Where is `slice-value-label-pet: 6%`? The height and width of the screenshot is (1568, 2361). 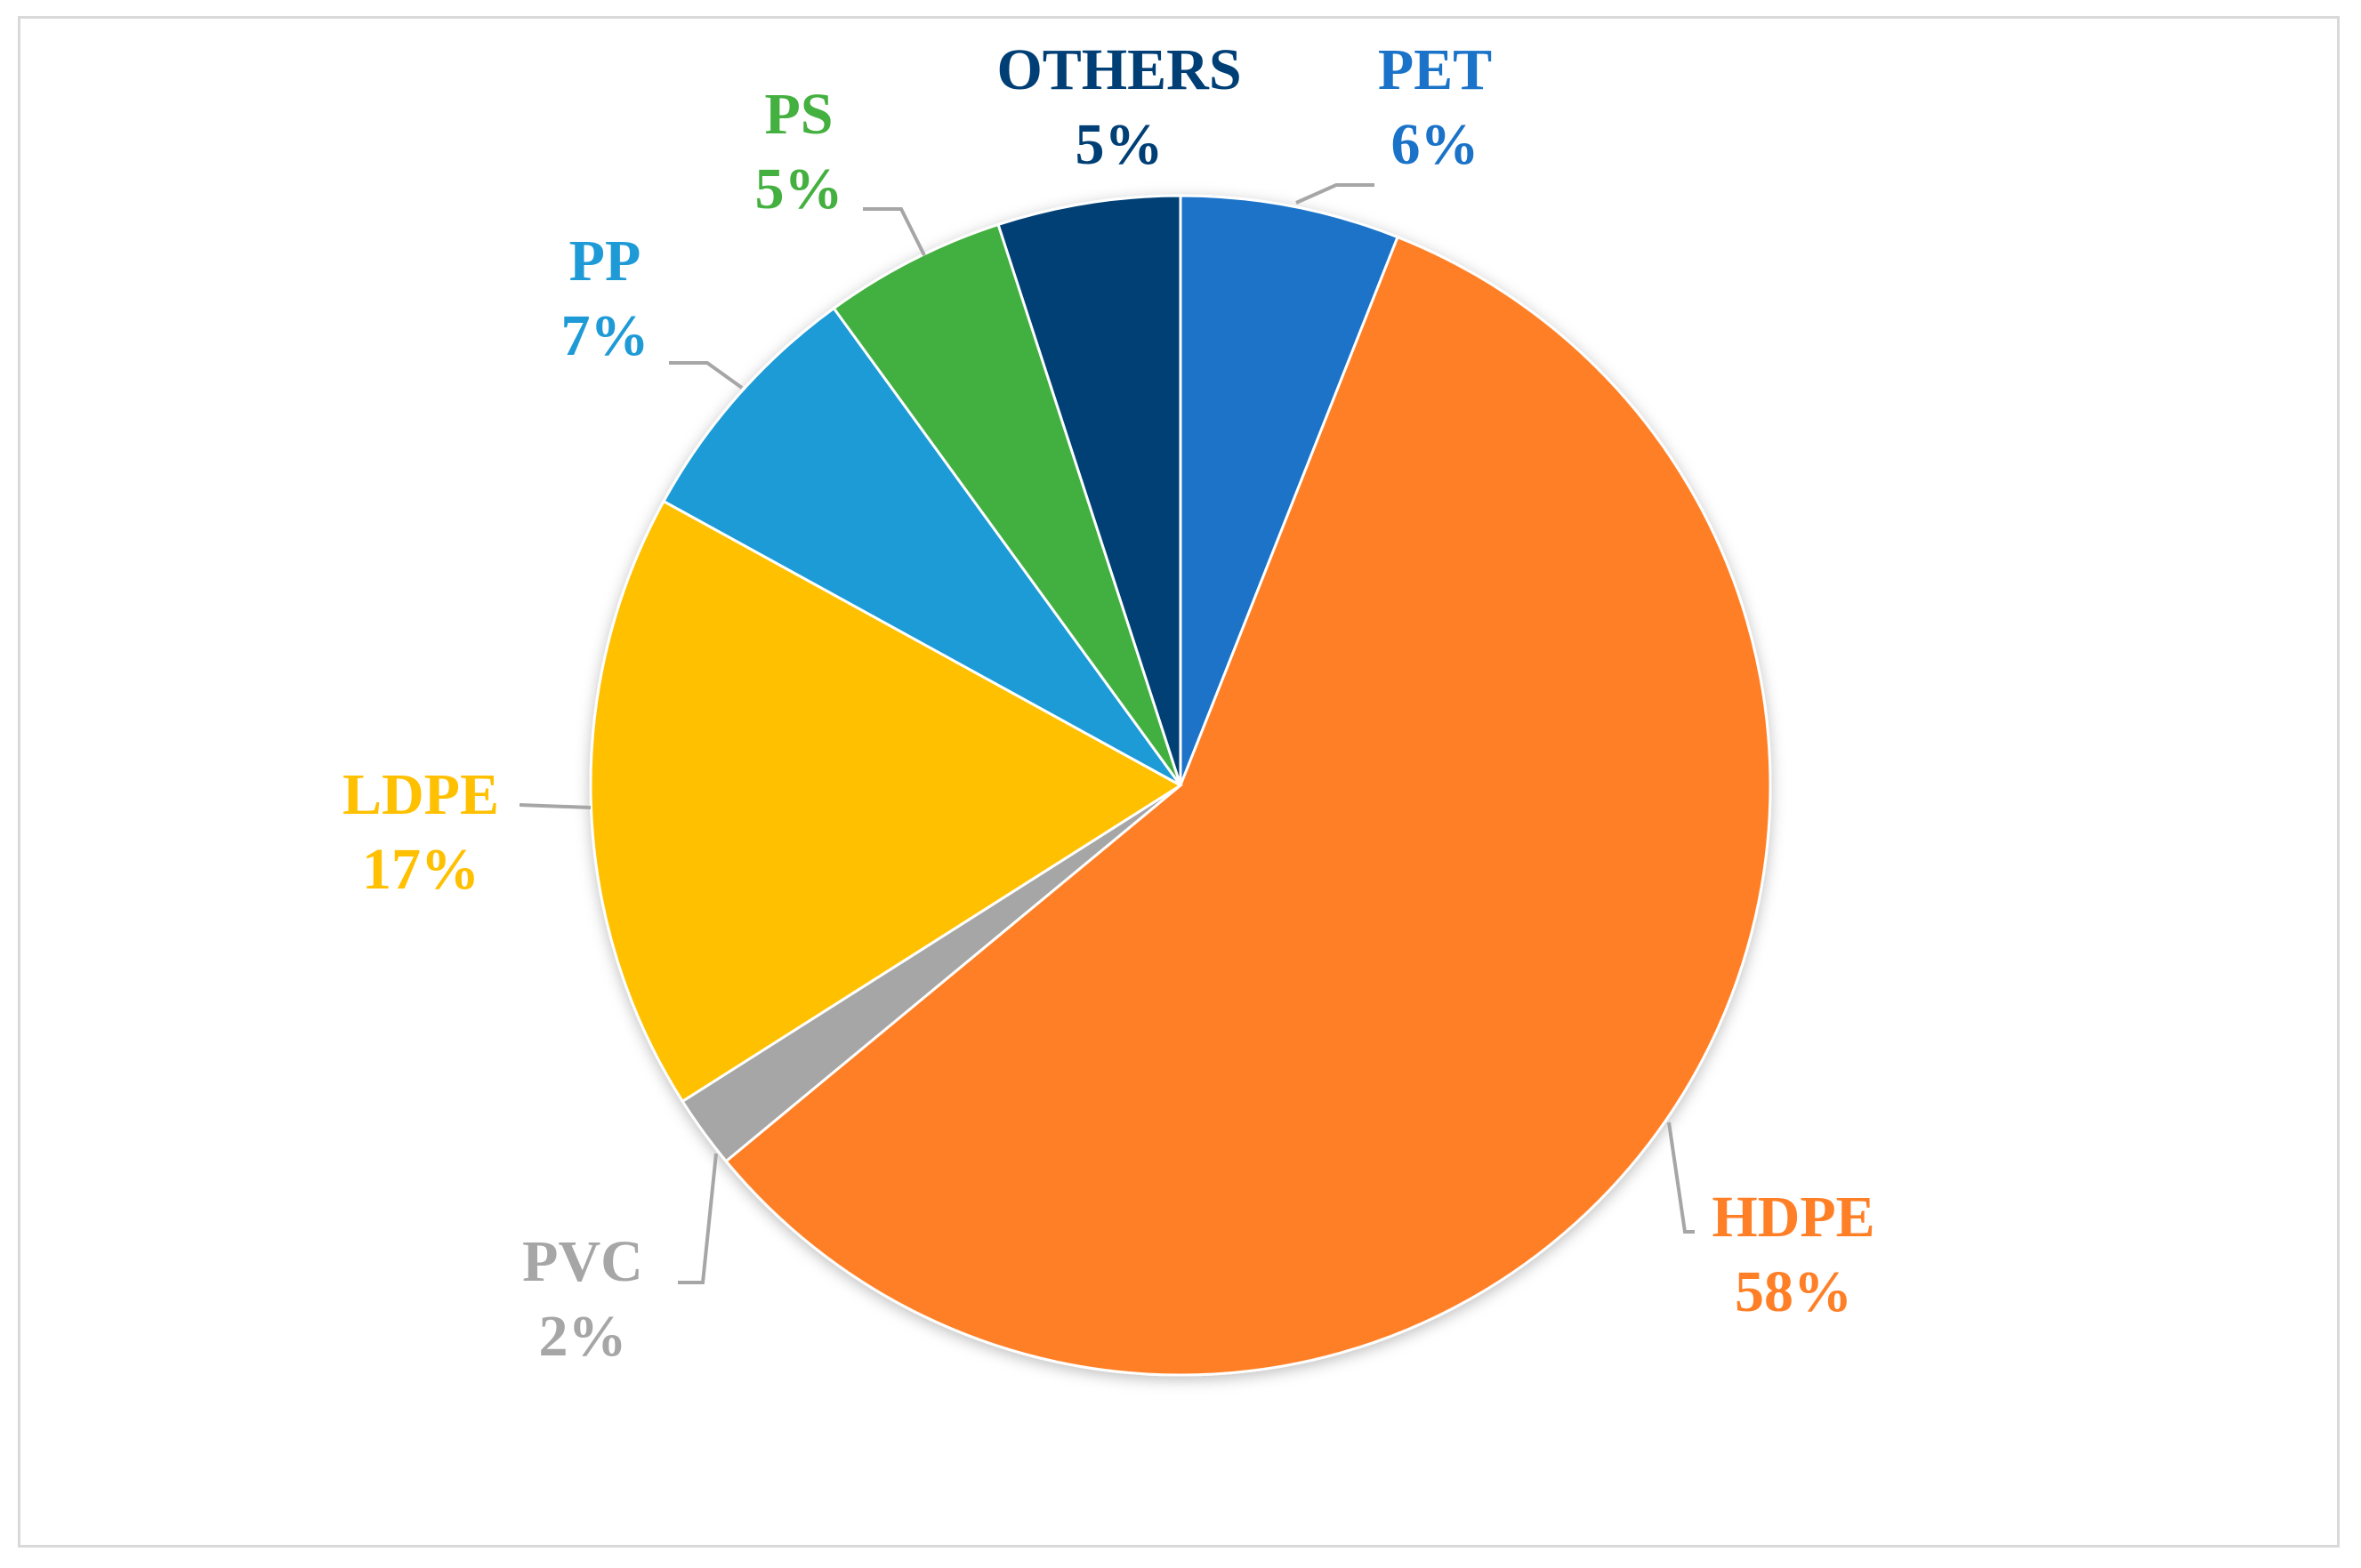
slice-value-label-pet: 6% is located at coordinates (1435, 144).